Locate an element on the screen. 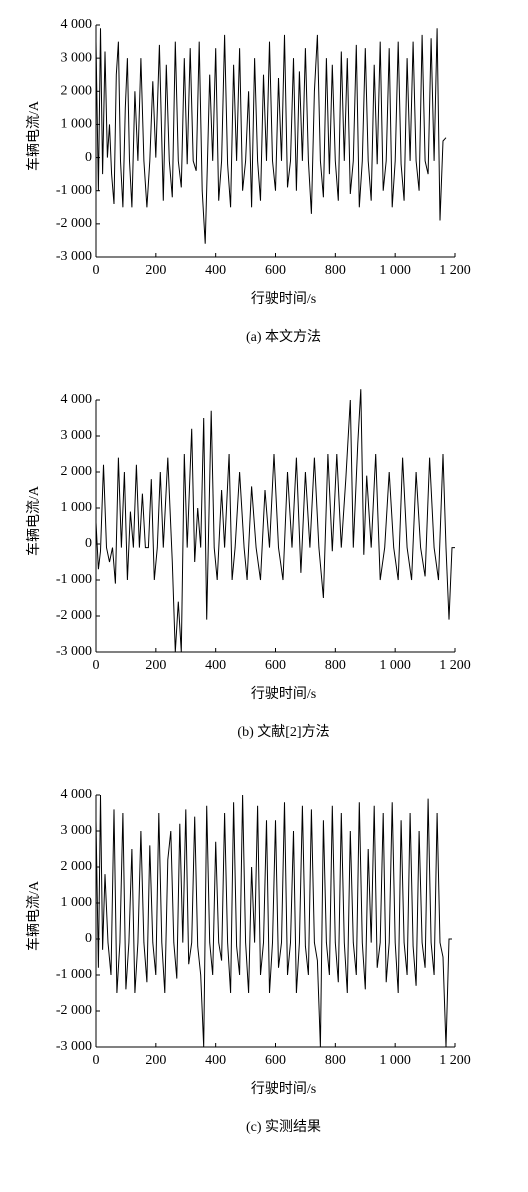 Image resolution: width=528 pixels, height=1192 pixels. caption: (b) 文献[2]方法 is located at coordinates (283, 732).